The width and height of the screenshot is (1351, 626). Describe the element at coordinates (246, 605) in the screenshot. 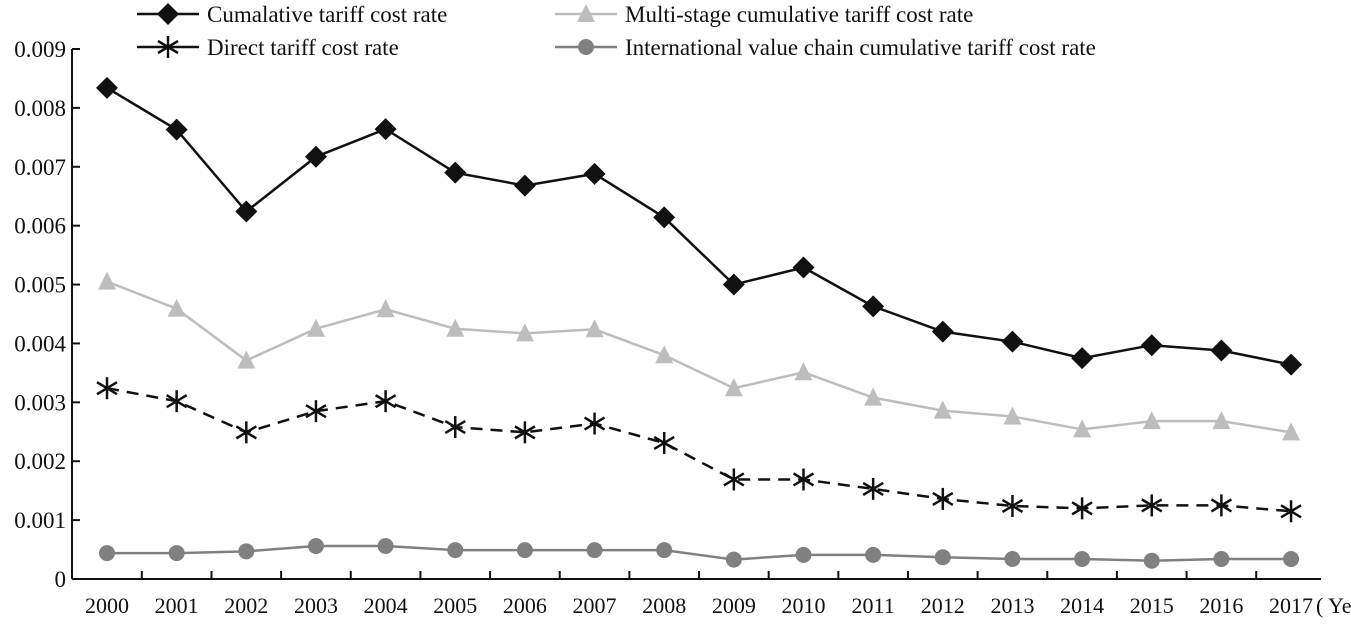

I see `x-tick-label: 2002` at that location.